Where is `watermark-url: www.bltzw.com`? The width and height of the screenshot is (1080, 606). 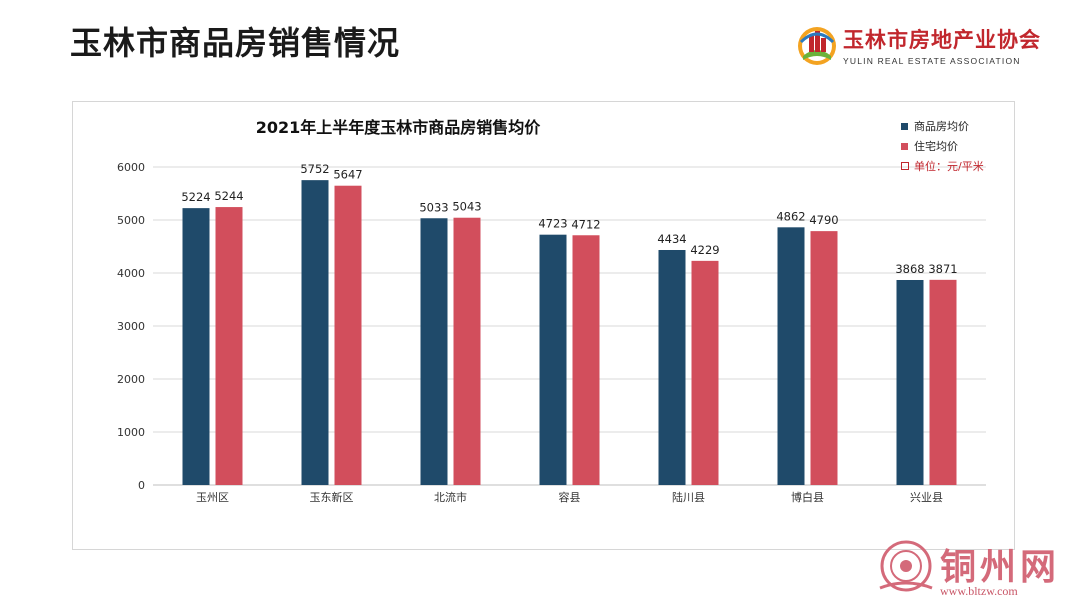 watermark-url: www.bltzw.com is located at coordinates (979, 591).